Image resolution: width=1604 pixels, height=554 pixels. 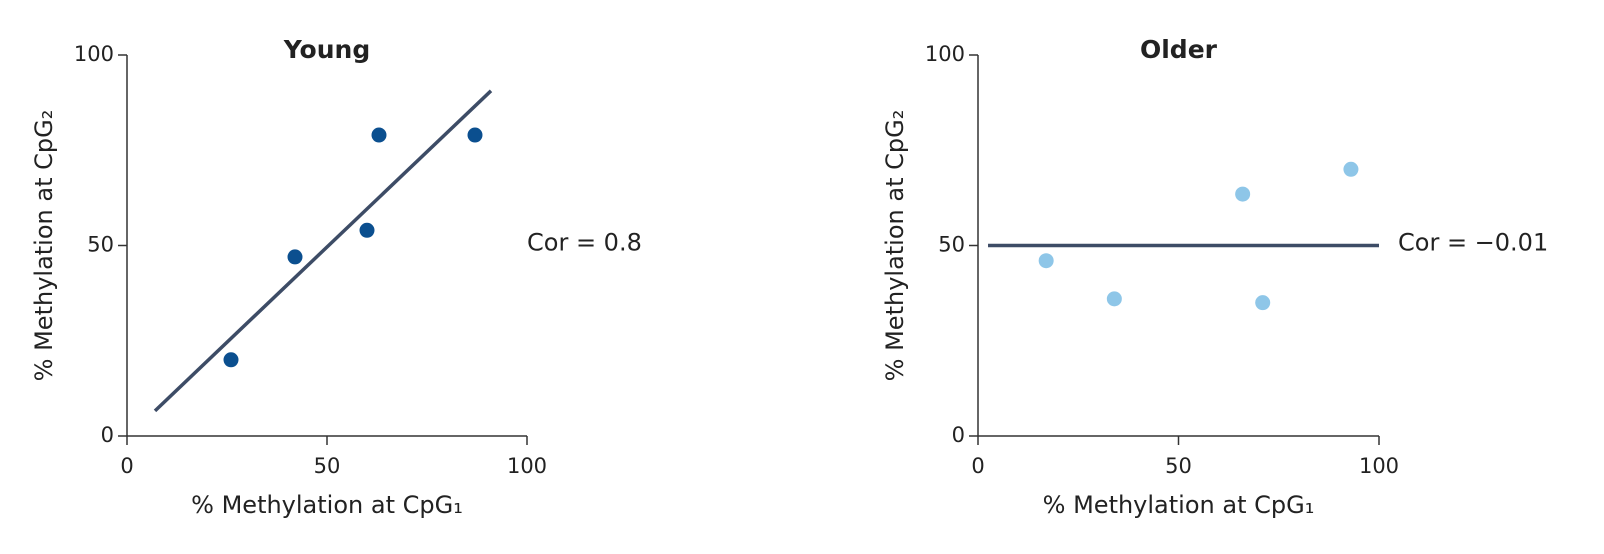 I want to click on annotation: Cor = 0.8, so click(x=584, y=243).